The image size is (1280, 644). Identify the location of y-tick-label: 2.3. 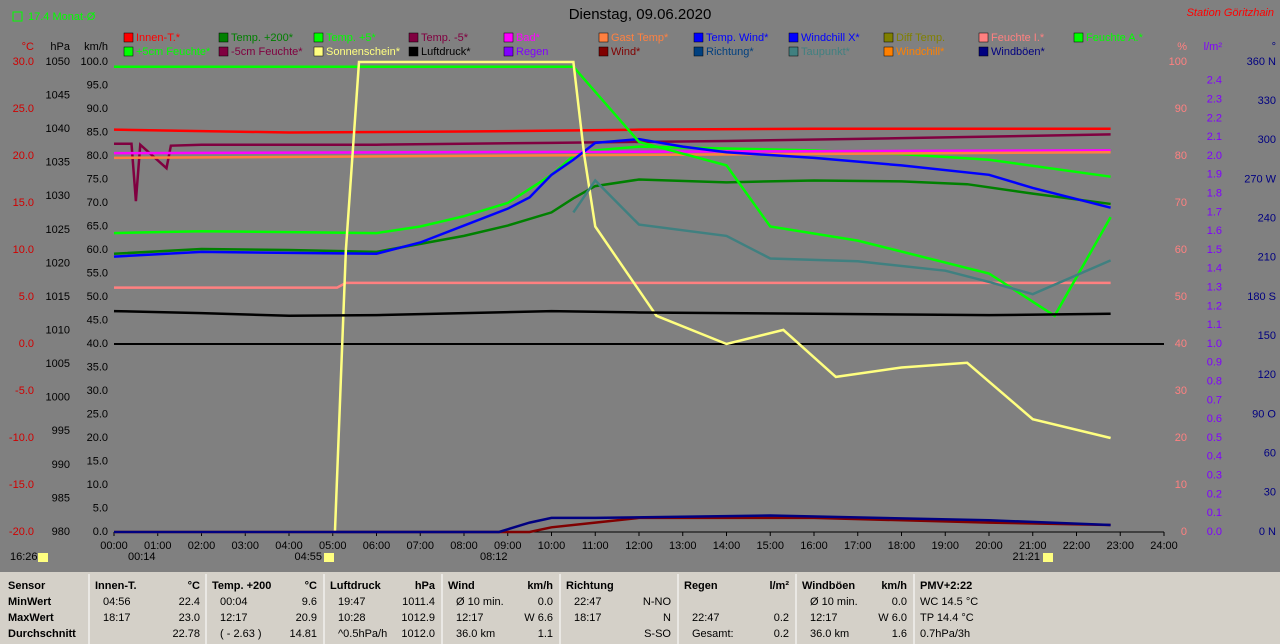
(1214, 100).